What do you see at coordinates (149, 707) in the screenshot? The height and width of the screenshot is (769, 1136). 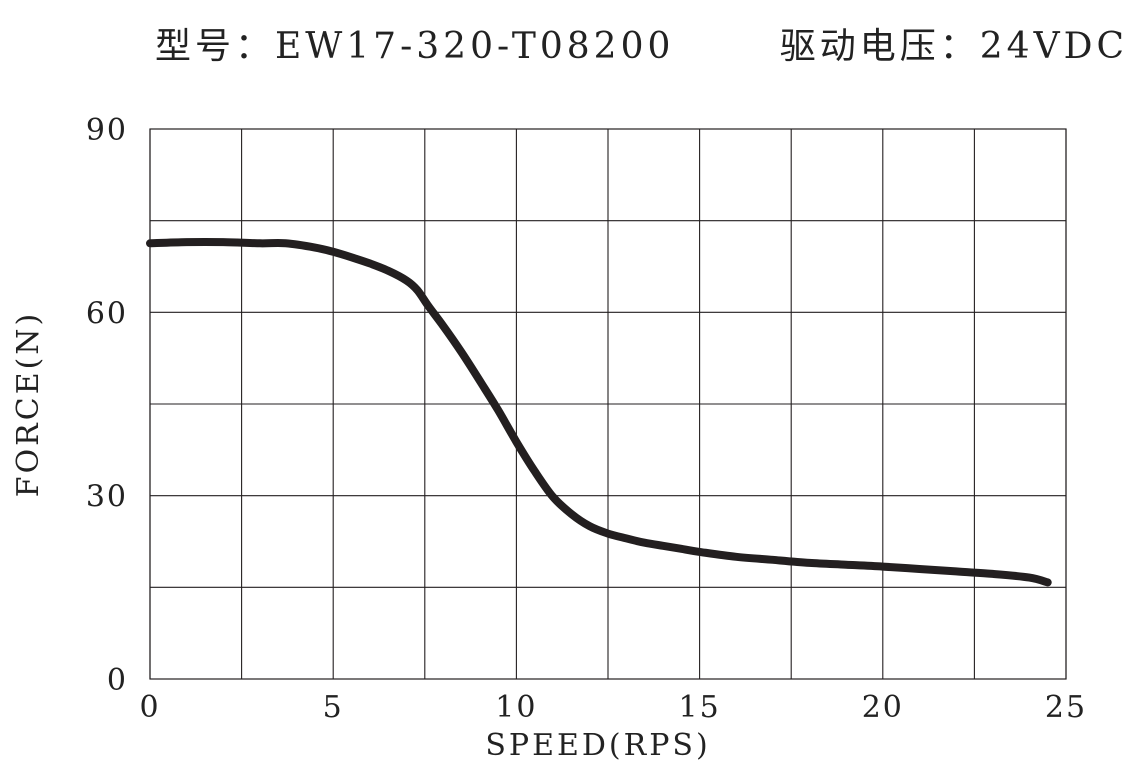 I see `x-tick-label: 0` at bounding box center [149, 707].